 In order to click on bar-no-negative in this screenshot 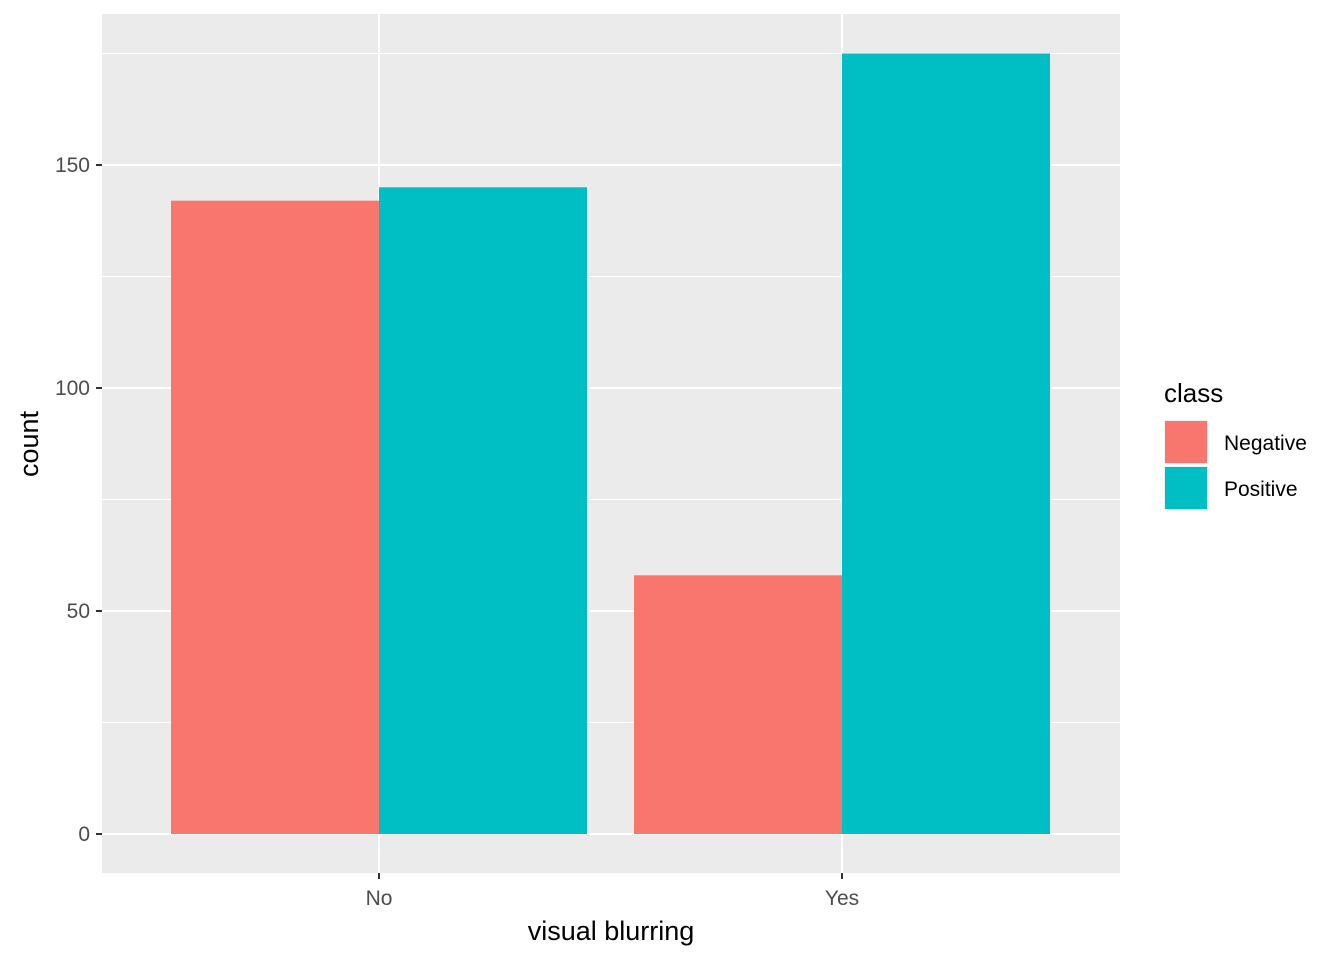, I will do `click(275, 517)`.